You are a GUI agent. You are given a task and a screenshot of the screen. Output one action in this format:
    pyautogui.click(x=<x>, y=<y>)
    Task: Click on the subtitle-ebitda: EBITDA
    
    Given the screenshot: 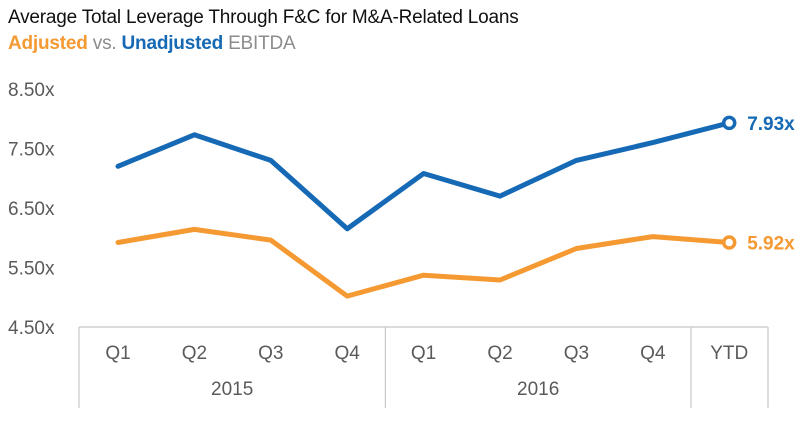 What is the action you would take?
    pyautogui.click(x=259, y=43)
    